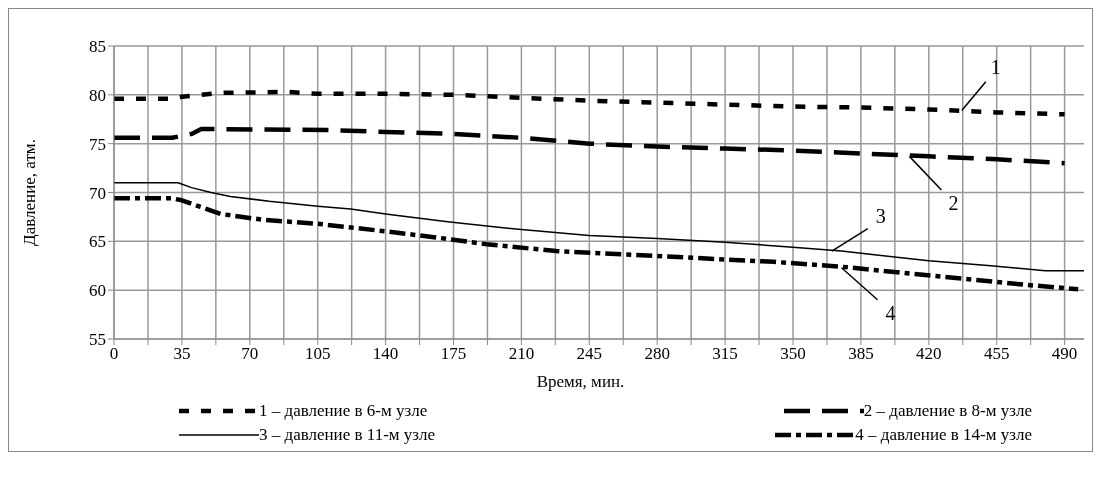 The image size is (1101, 486). What do you see at coordinates (97, 95) in the screenshot?
I see `y-tick-label: 80` at bounding box center [97, 95].